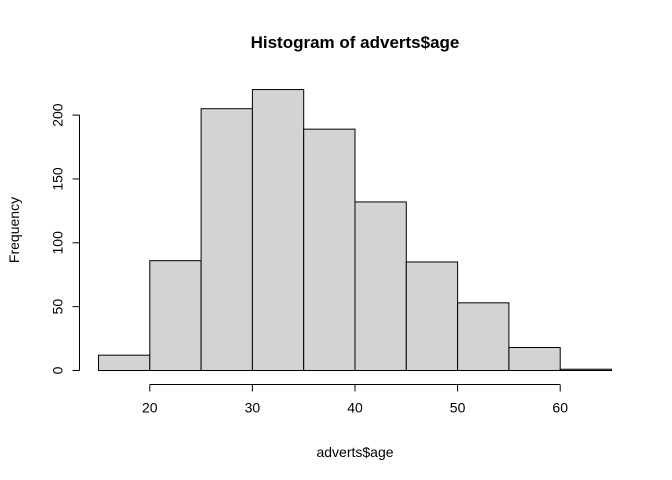 The image size is (672, 480). Describe the element at coordinates (58, 179) in the screenshot. I see `y-tick-label-150: 150` at that location.